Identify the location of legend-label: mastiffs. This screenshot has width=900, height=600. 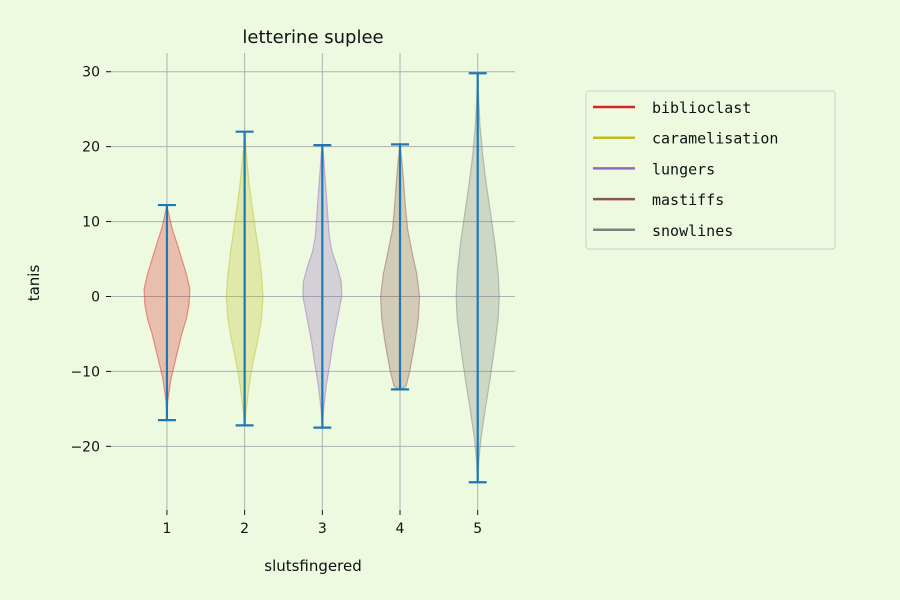
(688, 200).